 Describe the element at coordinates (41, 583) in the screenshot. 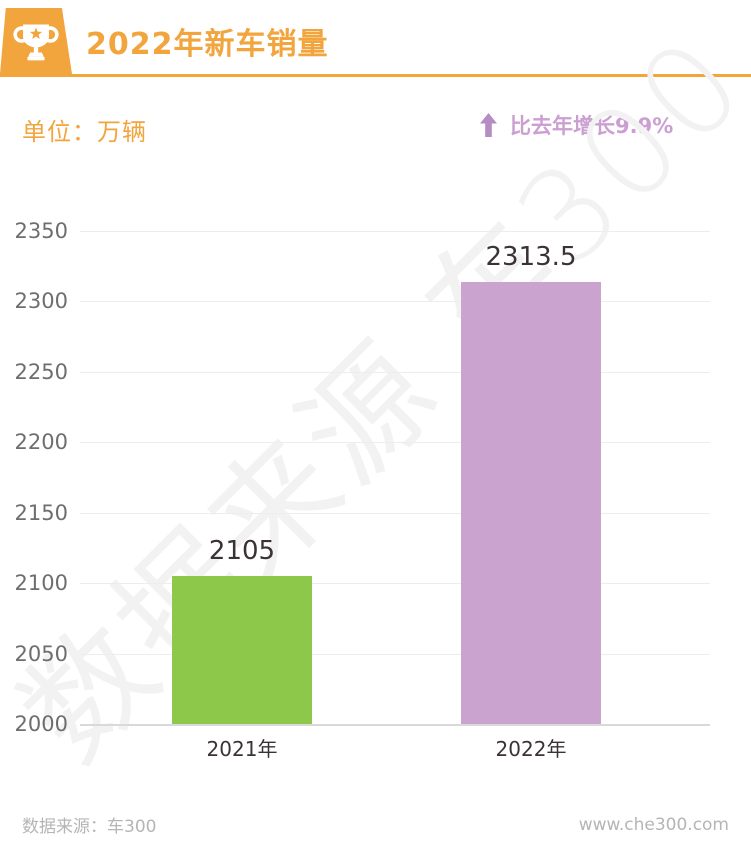

I see `y-axis-tick-label: 2100` at that location.